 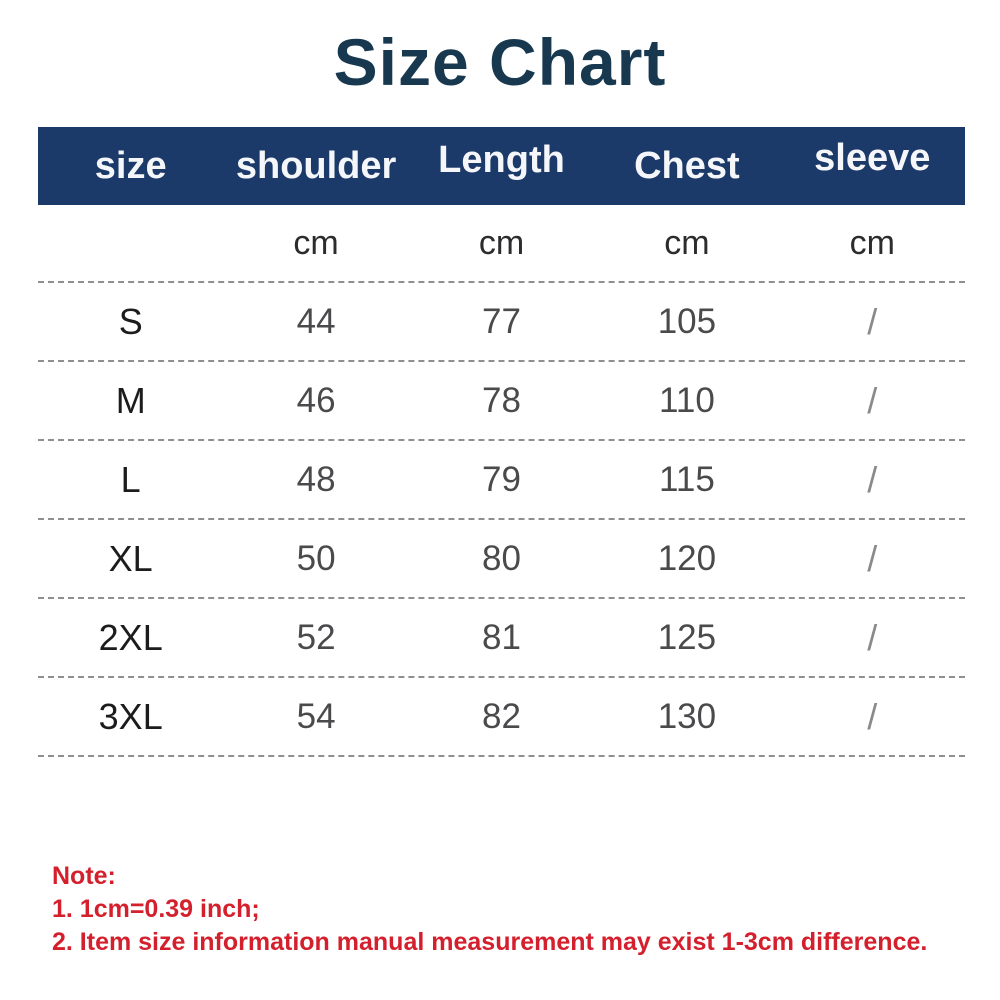 I want to click on size-label: S, so click(x=130, y=321).